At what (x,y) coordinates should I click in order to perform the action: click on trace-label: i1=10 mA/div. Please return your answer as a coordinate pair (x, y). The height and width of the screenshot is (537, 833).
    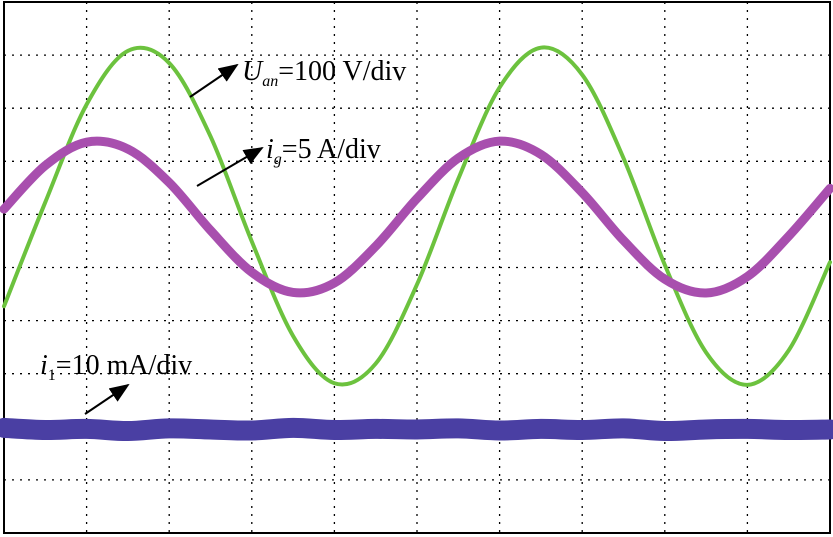
    Looking at the image, I should click on (116, 367).